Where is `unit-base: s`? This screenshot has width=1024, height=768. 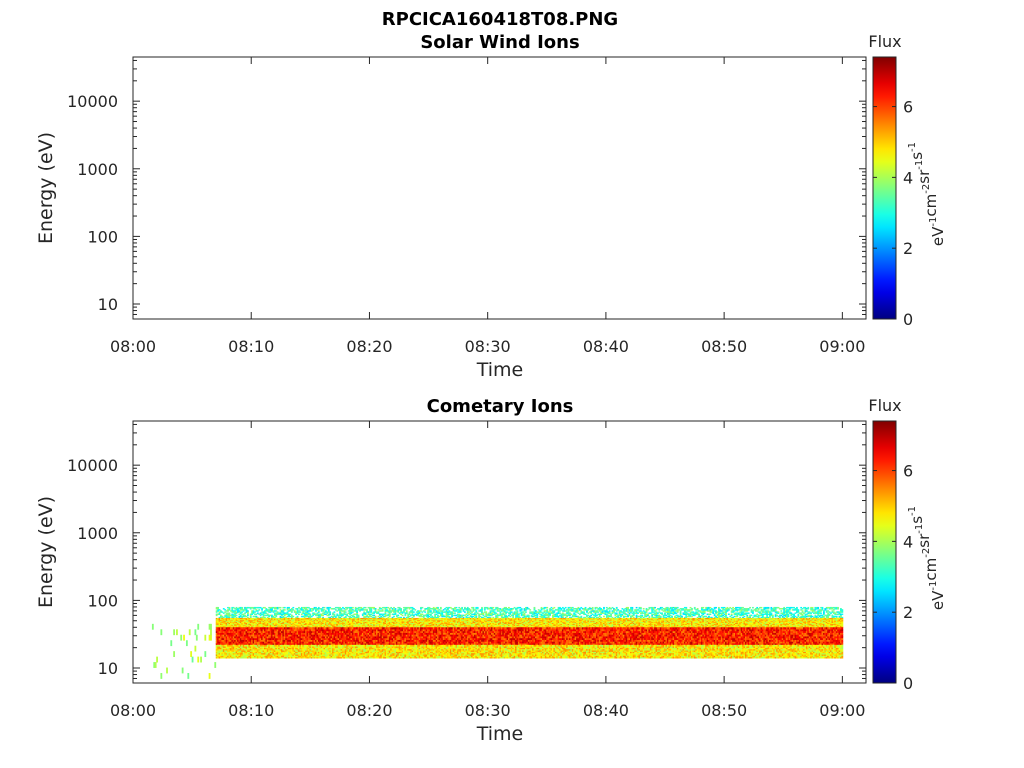
unit-base: s is located at coordinates (917, 156).